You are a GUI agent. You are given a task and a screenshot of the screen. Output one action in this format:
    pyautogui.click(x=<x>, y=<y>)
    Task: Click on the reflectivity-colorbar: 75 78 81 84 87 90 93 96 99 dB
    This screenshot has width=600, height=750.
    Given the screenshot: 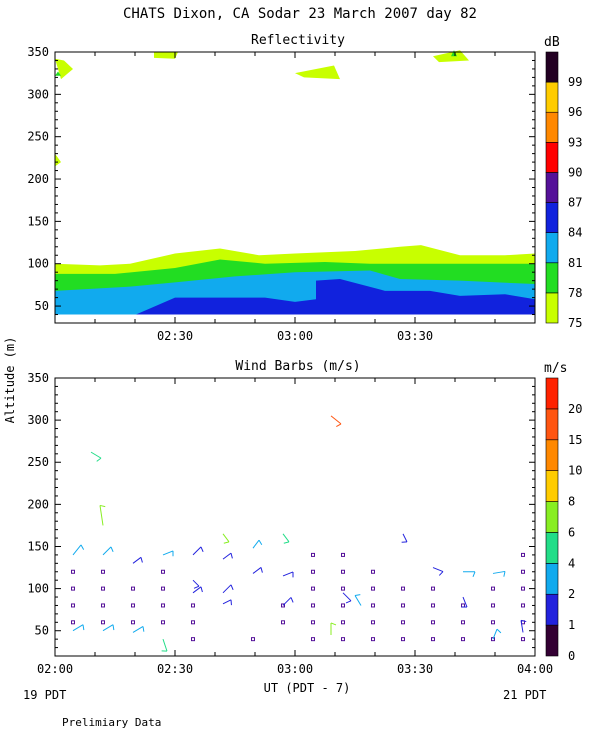 What is the action you would take?
    pyautogui.click(x=563, y=182)
    